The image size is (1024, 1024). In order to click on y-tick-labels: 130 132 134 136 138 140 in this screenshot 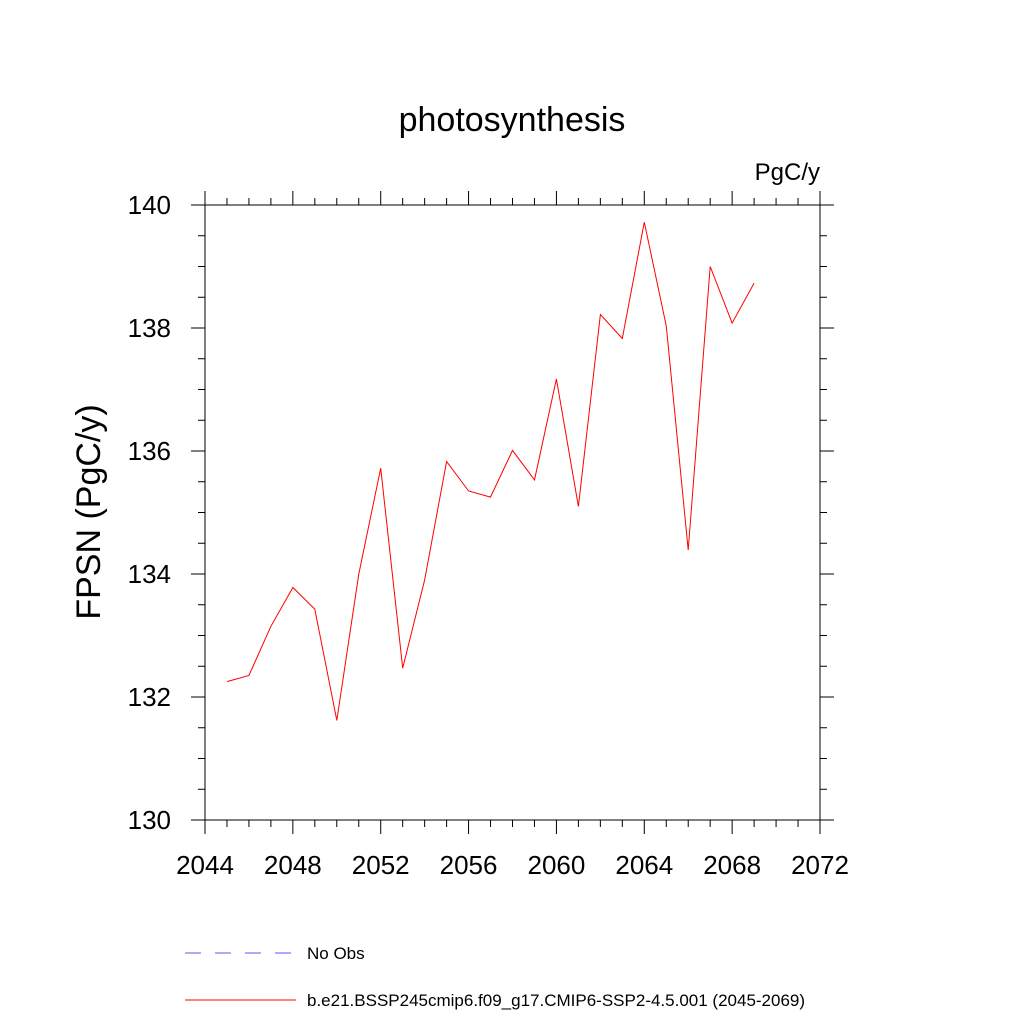, I will do `click(149, 512)`.